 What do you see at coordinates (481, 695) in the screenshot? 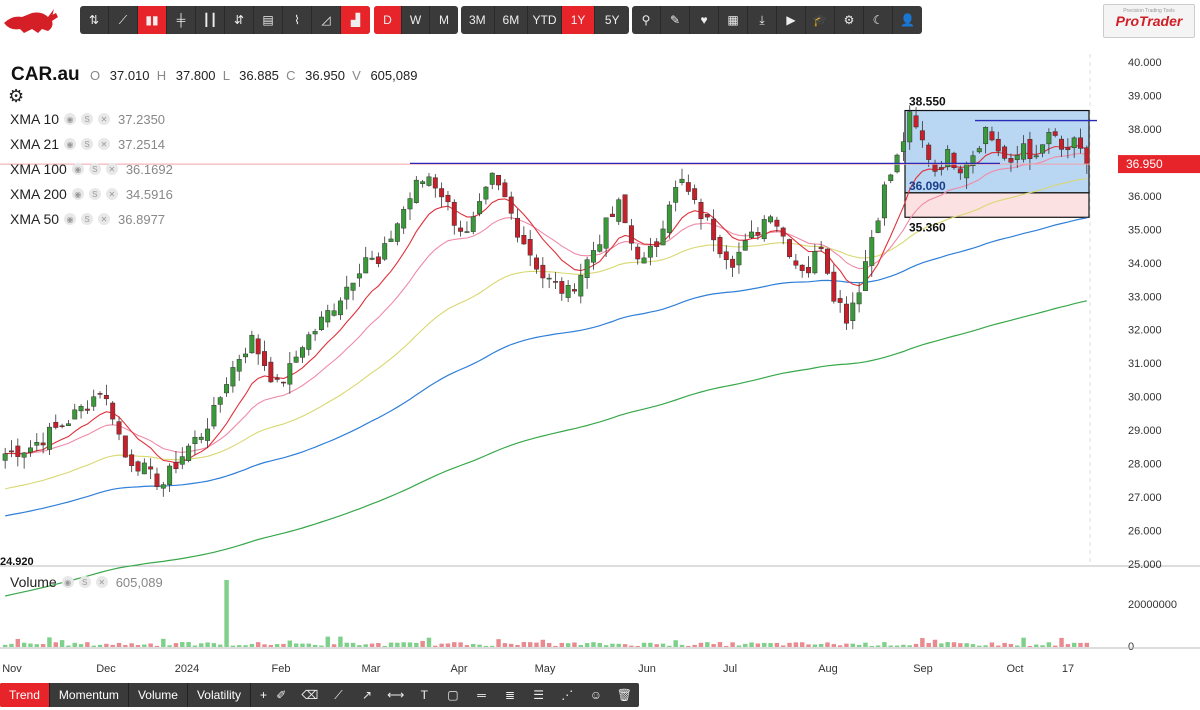
I see `horizontal-line-icon: ═` at bounding box center [481, 695].